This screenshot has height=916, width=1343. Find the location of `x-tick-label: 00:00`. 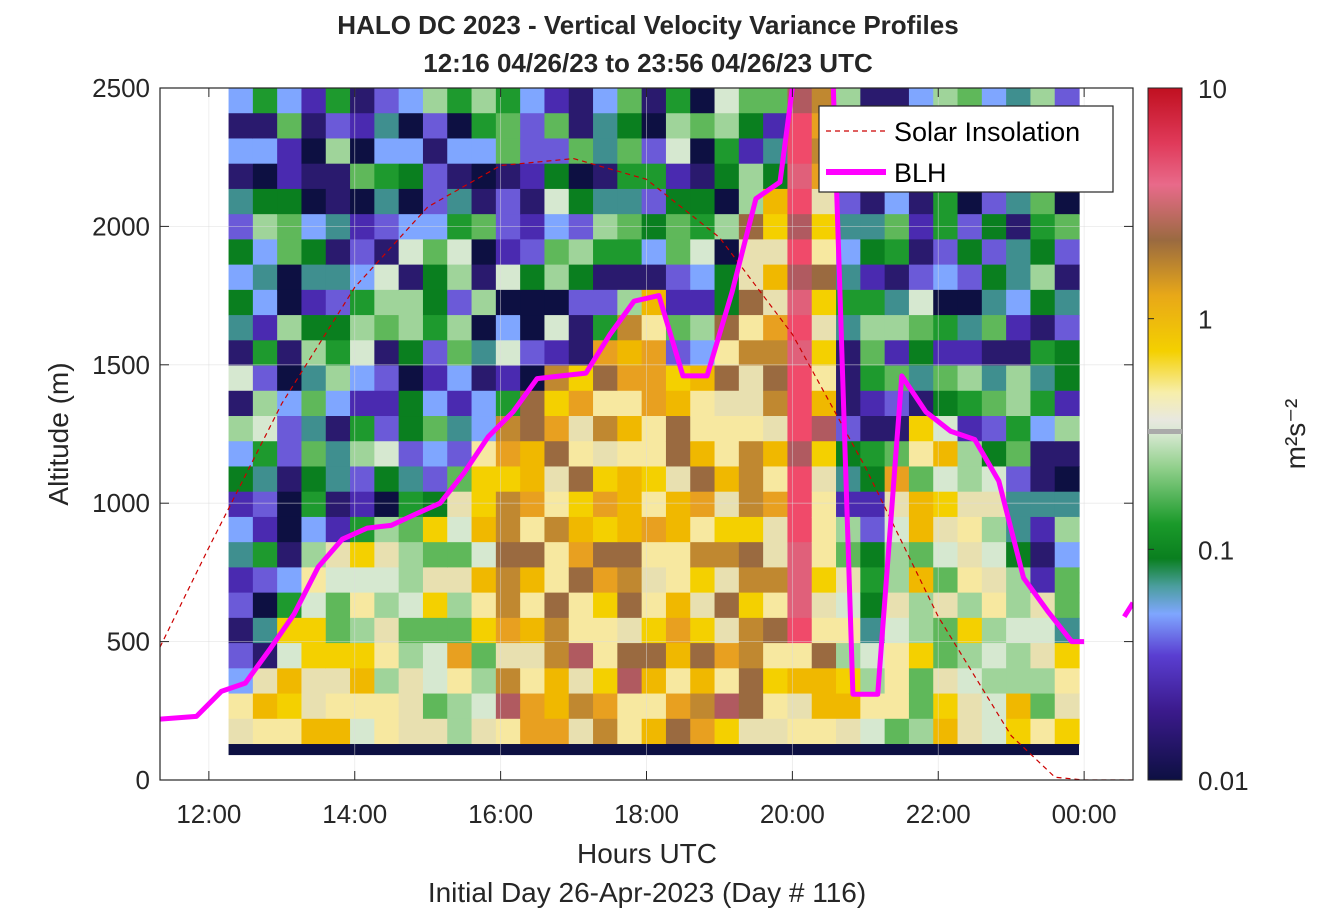

x-tick-label: 00:00 is located at coordinates (1084, 814).